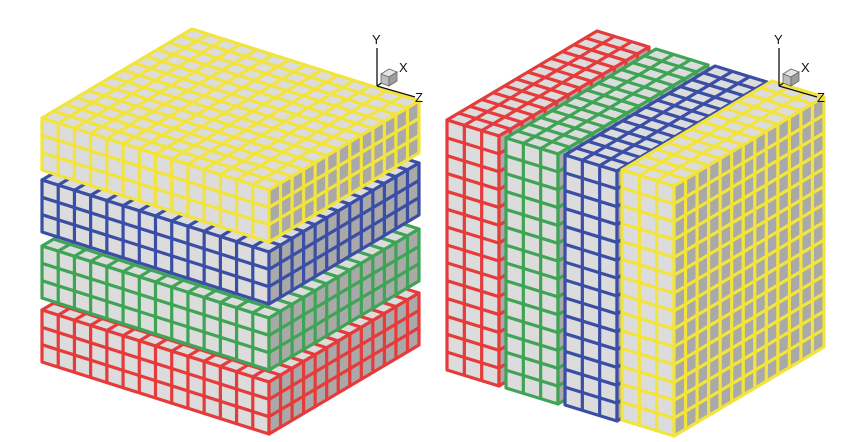  I want to click on green-slab-top-face, so click(607, 101).